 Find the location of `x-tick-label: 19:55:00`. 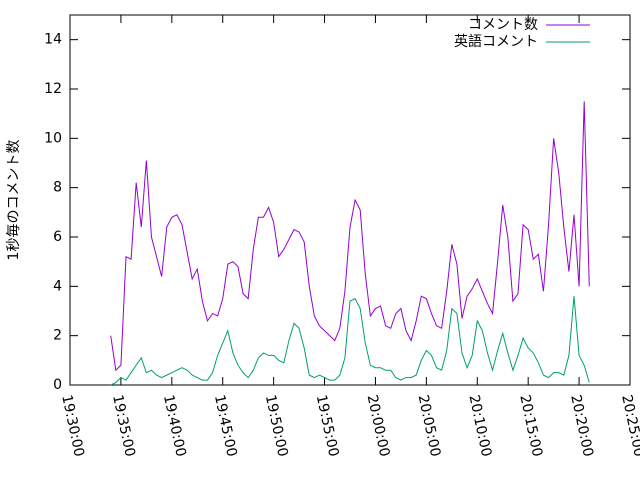

x-tick-label: 19:55:00 is located at coordinates (327, 425).